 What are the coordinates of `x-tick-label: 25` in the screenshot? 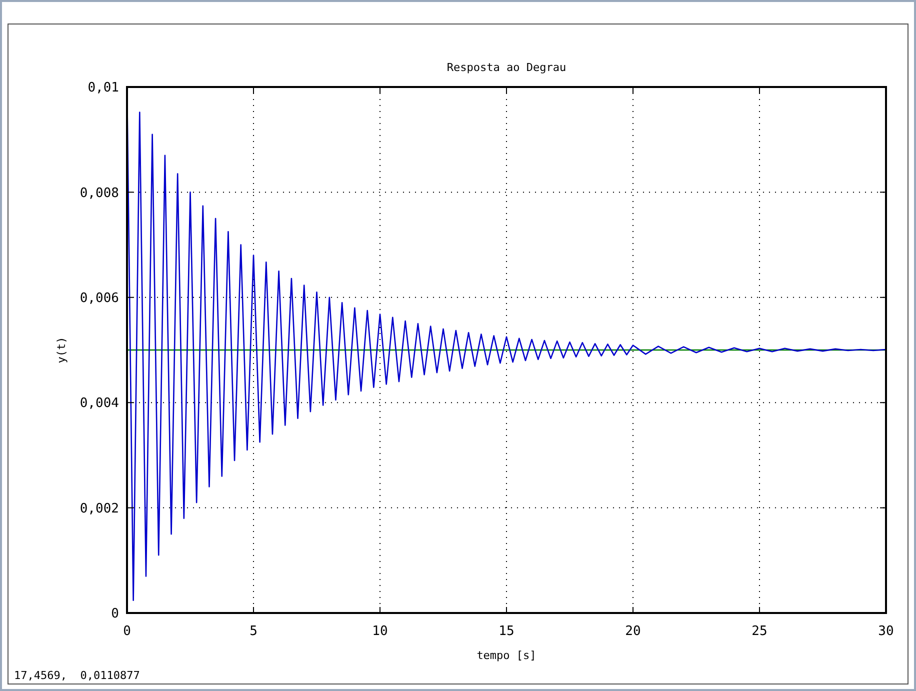 It's located at (760, 631).